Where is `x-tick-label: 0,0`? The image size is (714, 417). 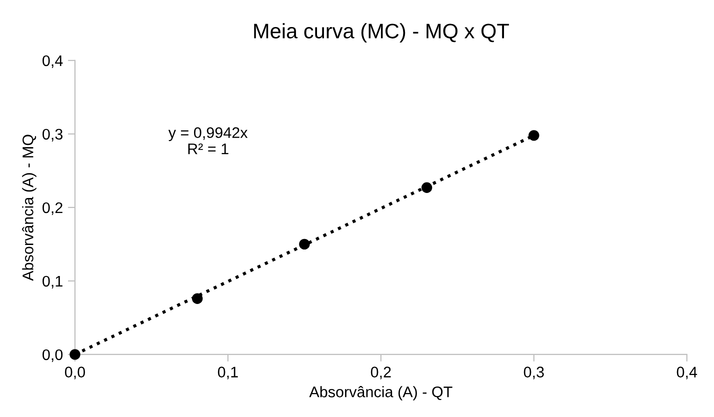
x-tick-label: 0,0 is located at coordinates (74, 373).